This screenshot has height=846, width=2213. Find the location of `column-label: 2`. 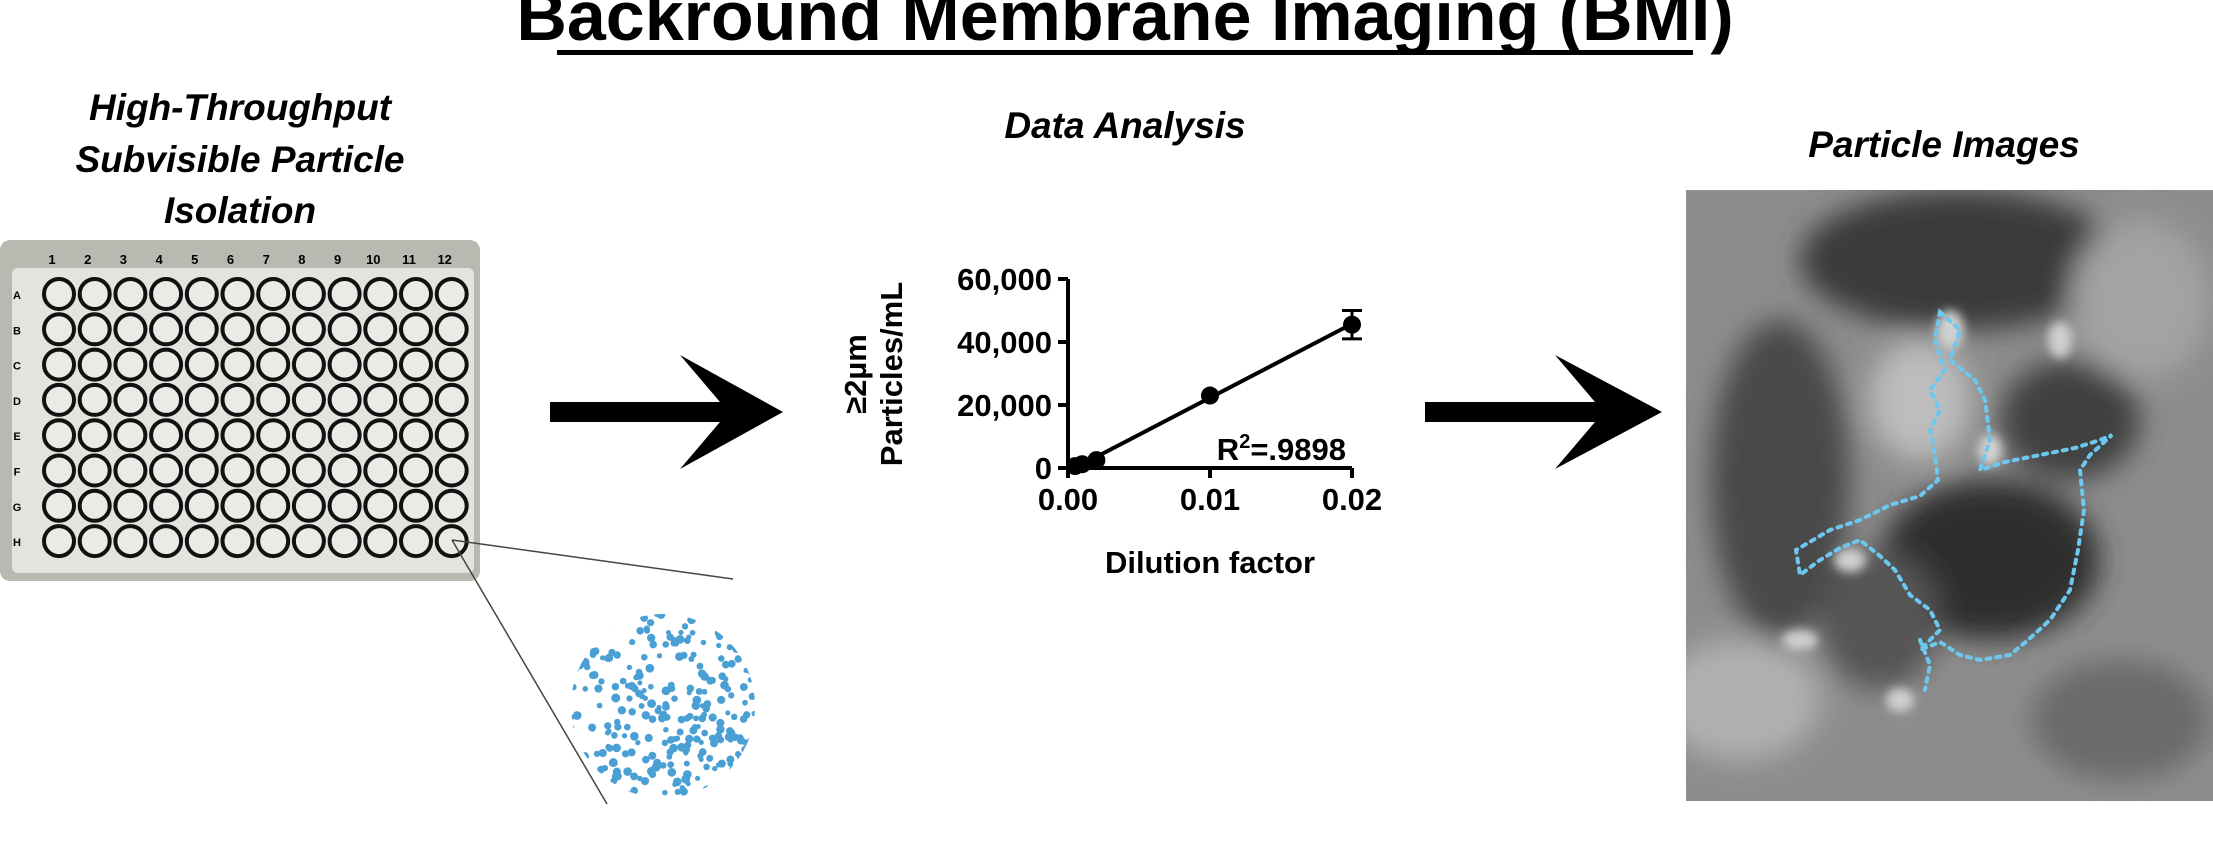

column-label: 2 is located at coordinates (87, 259).